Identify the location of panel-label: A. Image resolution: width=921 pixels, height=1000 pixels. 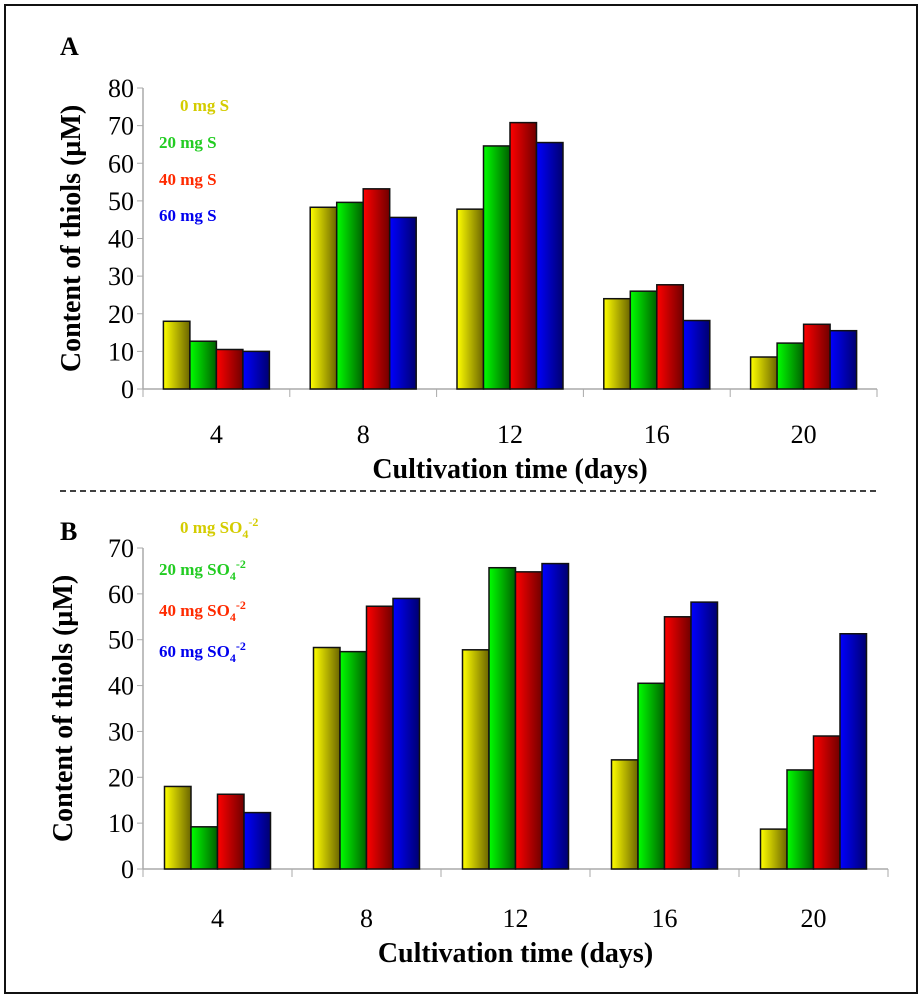
(69, 46).